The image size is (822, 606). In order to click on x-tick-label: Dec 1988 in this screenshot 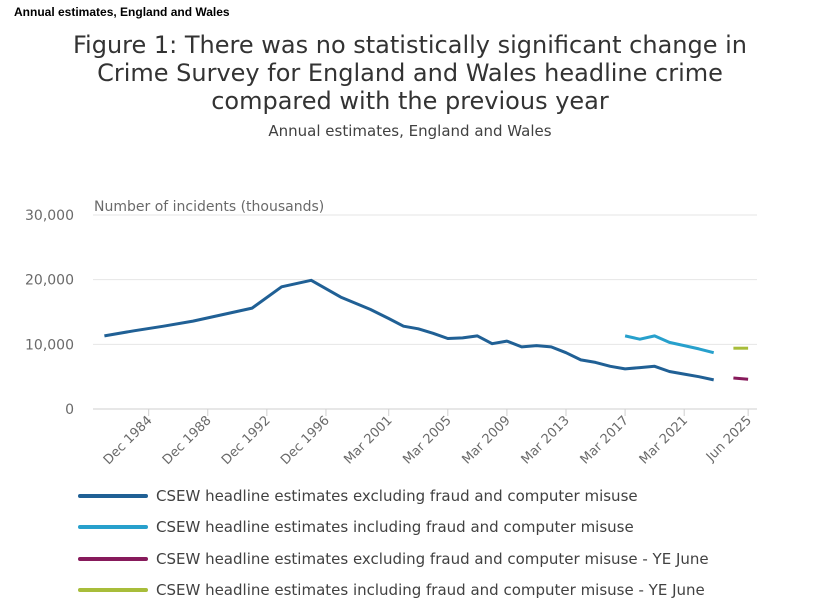, I will do `click(187, 440)`.